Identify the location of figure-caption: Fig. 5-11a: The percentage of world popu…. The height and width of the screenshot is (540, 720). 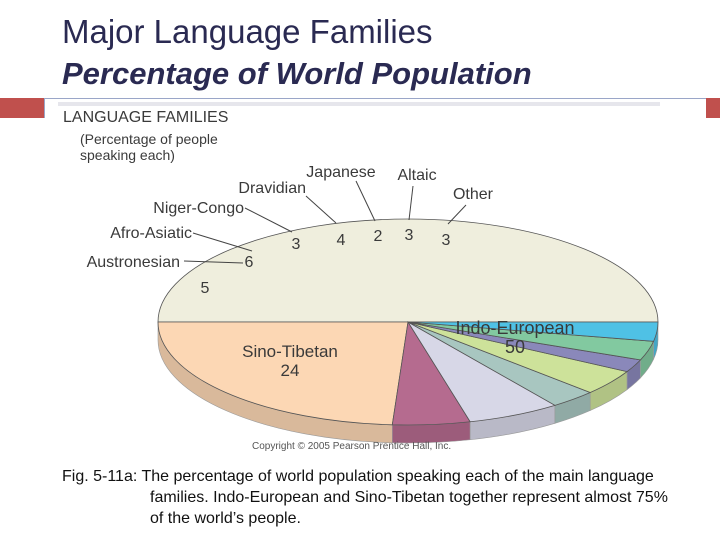
(365, 497).